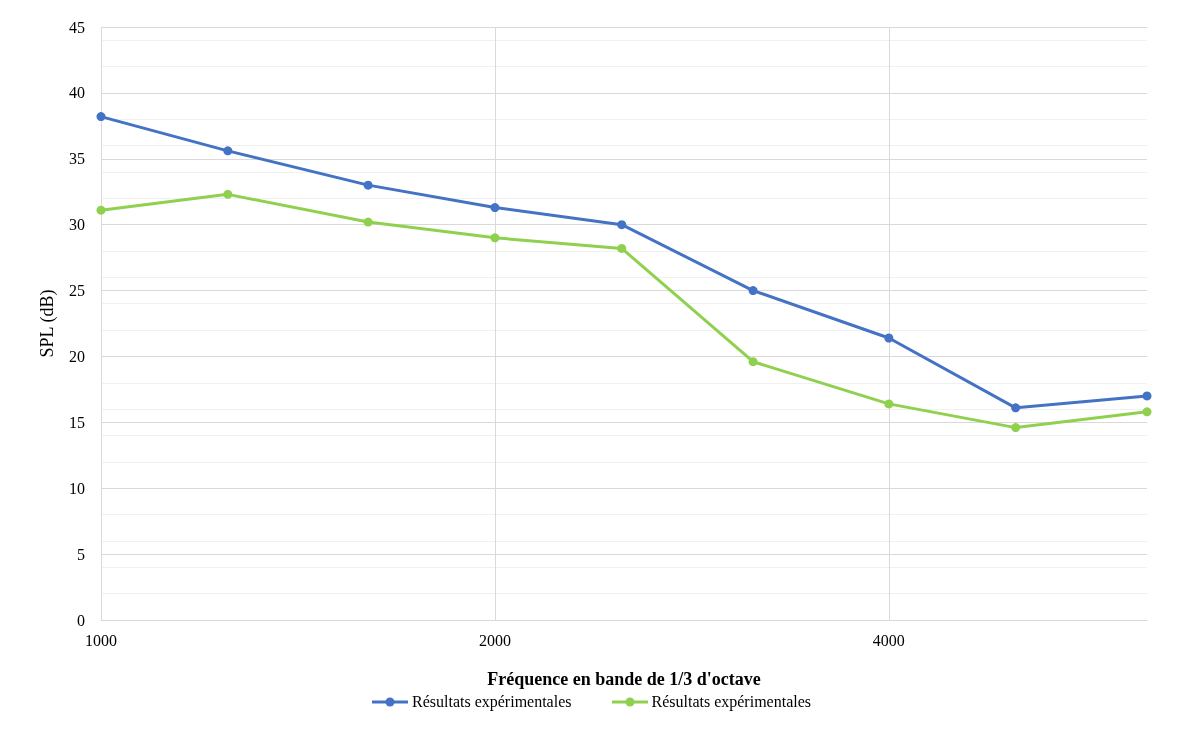  Describe the element at coordinates (77, 225) in the screenshot. I see `y-tick-label: 30` at that location.